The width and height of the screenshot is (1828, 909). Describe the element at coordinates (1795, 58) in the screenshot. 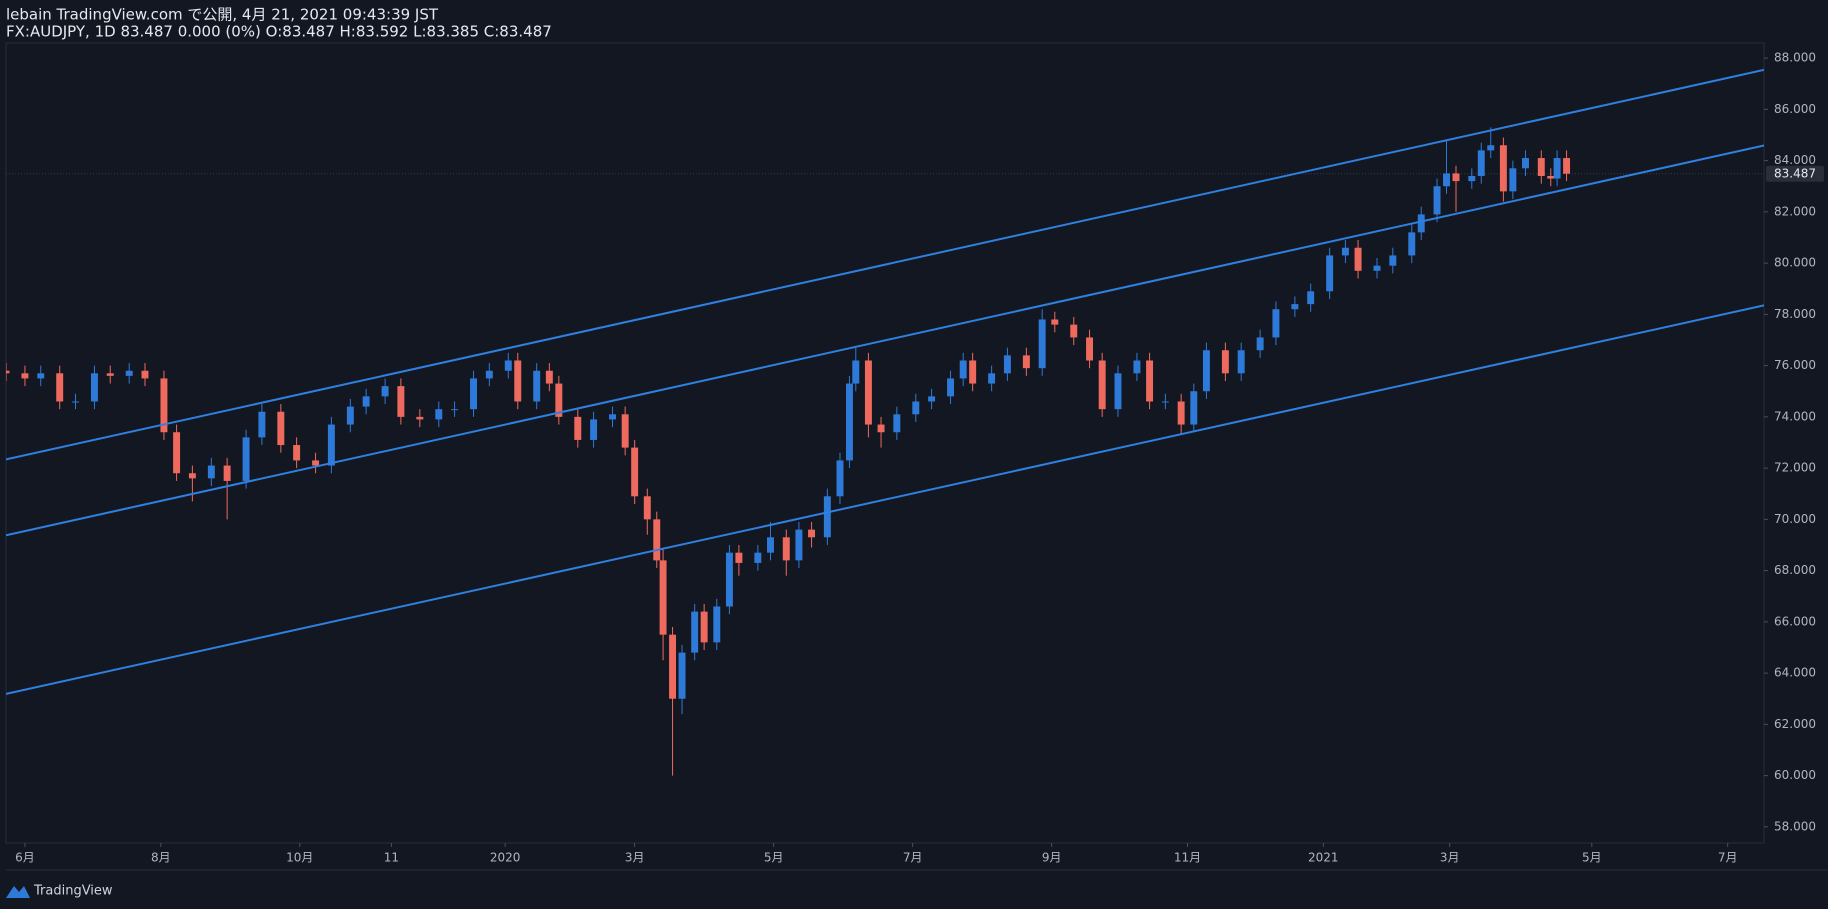

I see `y-tick-label: 88.000` at that location.